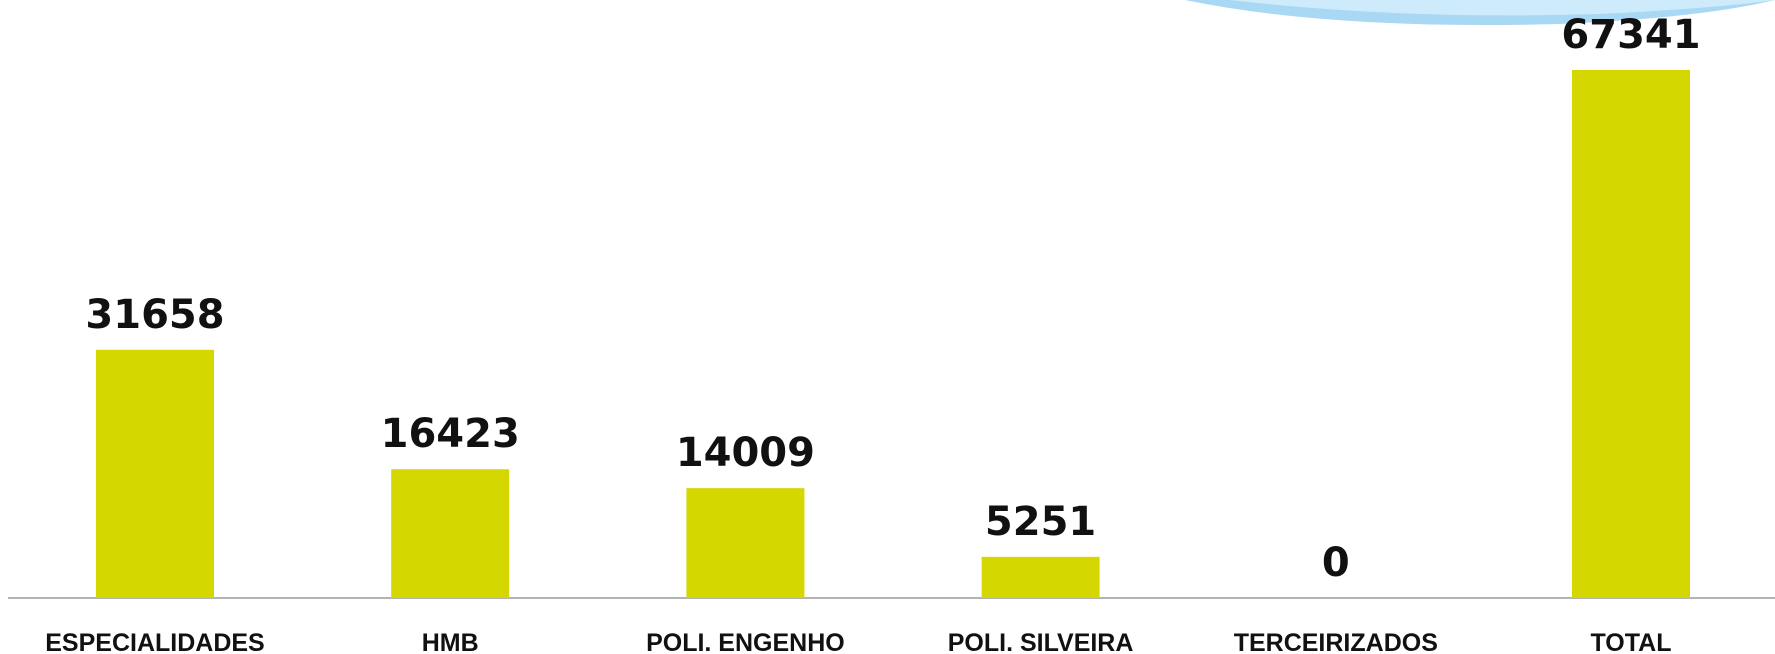  Describe the element at coordinates (450, 434) in the screenshot. I see `value-label: 16423` at that location.